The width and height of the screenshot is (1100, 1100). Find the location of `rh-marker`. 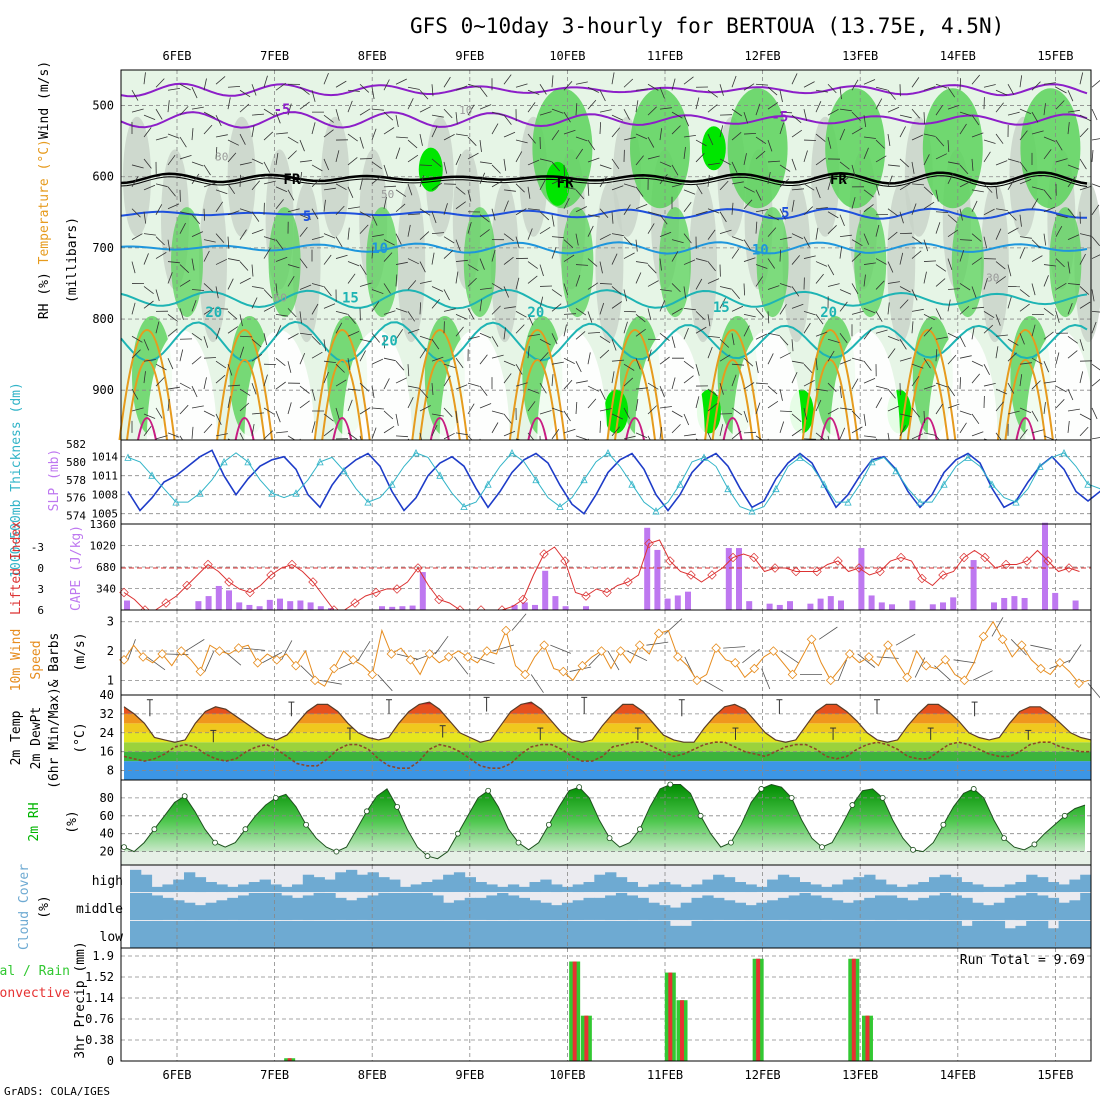

rh-marker is located at coordinates (245, 829).